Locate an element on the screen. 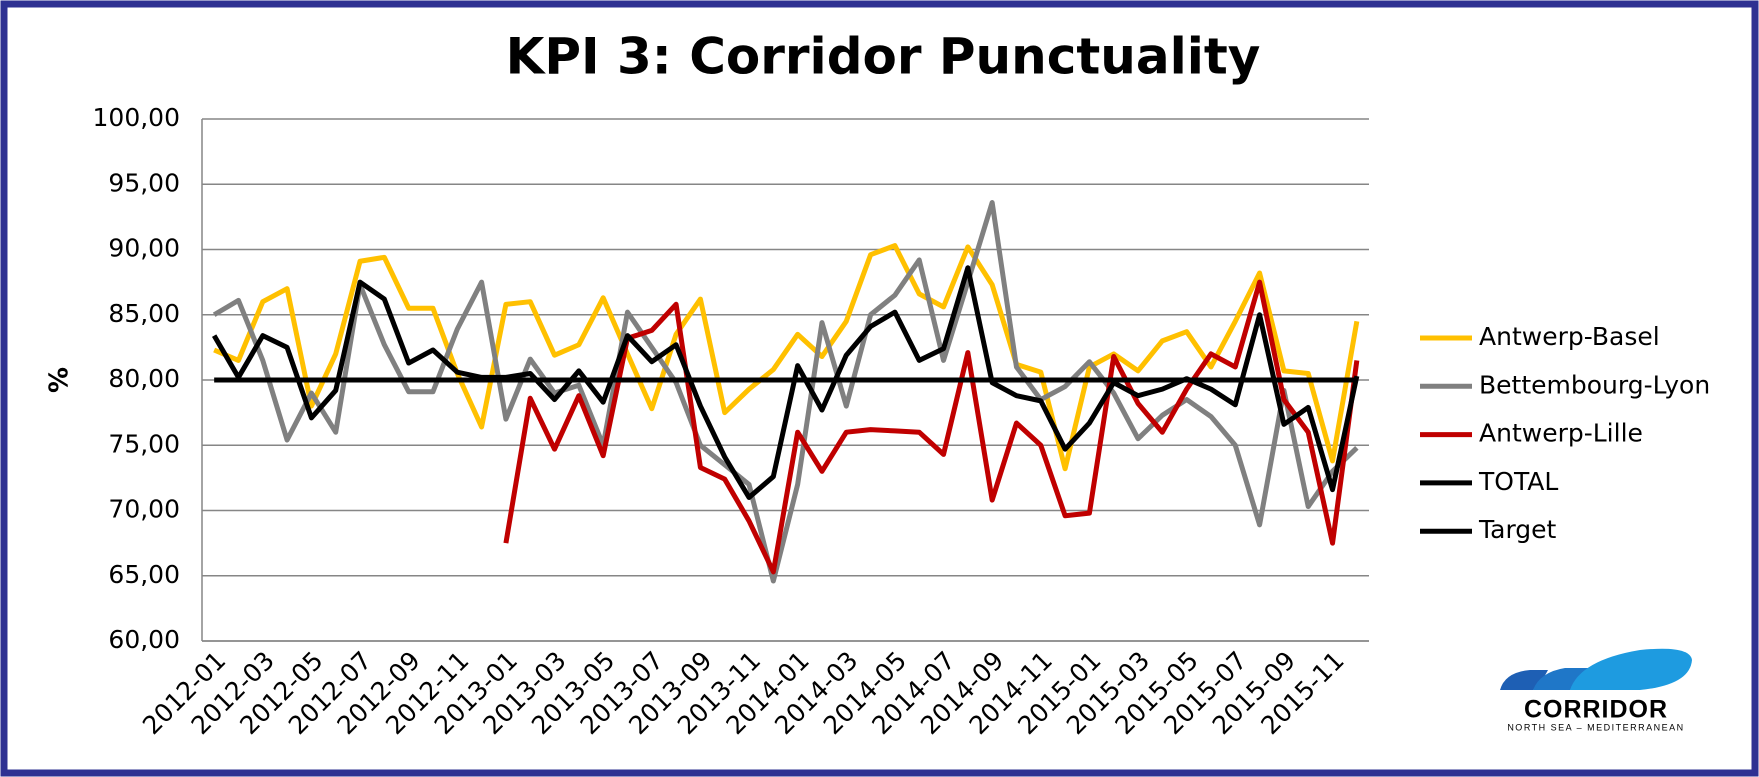  logo: CORRIDOR NORTH SEA – MEDITERRANEAN is located at coordinates (1596, 690).